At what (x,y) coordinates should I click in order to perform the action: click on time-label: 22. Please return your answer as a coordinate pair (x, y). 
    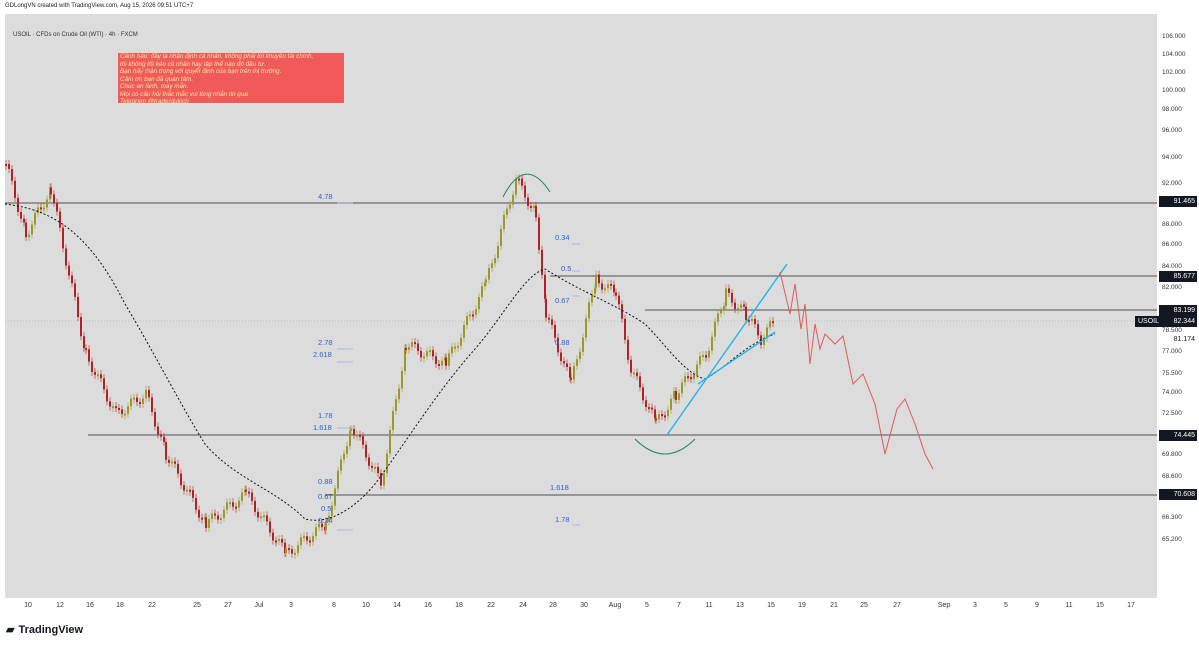
    Looking at the image, I should click on (491, 605).